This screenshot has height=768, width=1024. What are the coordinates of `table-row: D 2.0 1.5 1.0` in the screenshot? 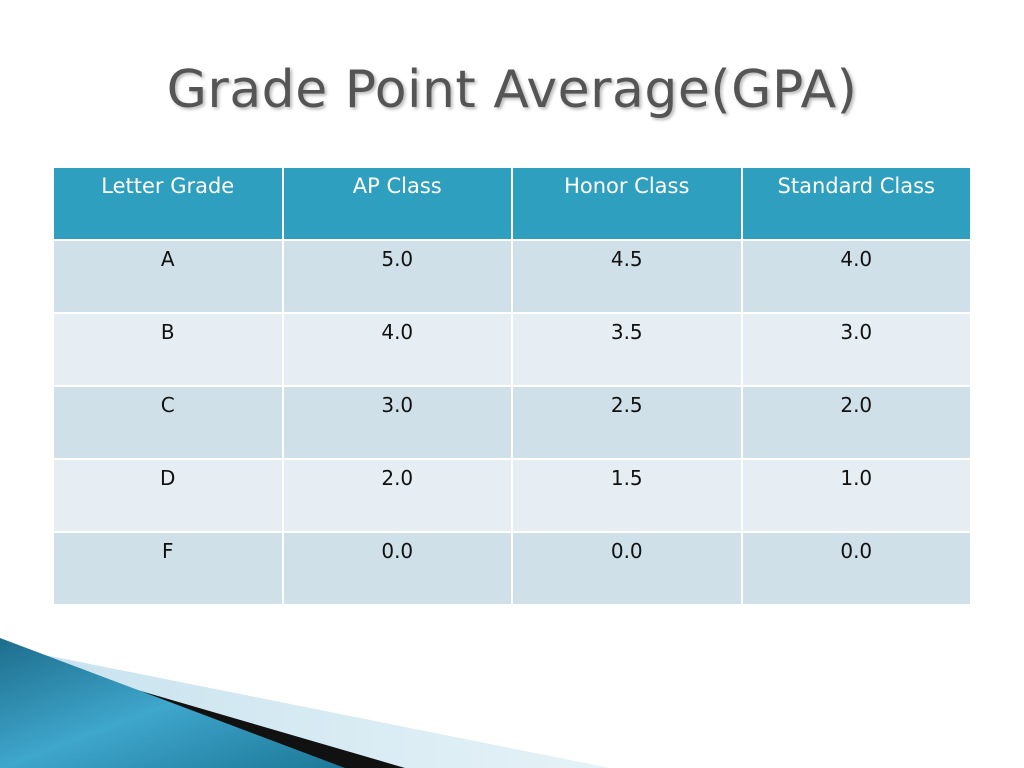 It's located at (512, 495).